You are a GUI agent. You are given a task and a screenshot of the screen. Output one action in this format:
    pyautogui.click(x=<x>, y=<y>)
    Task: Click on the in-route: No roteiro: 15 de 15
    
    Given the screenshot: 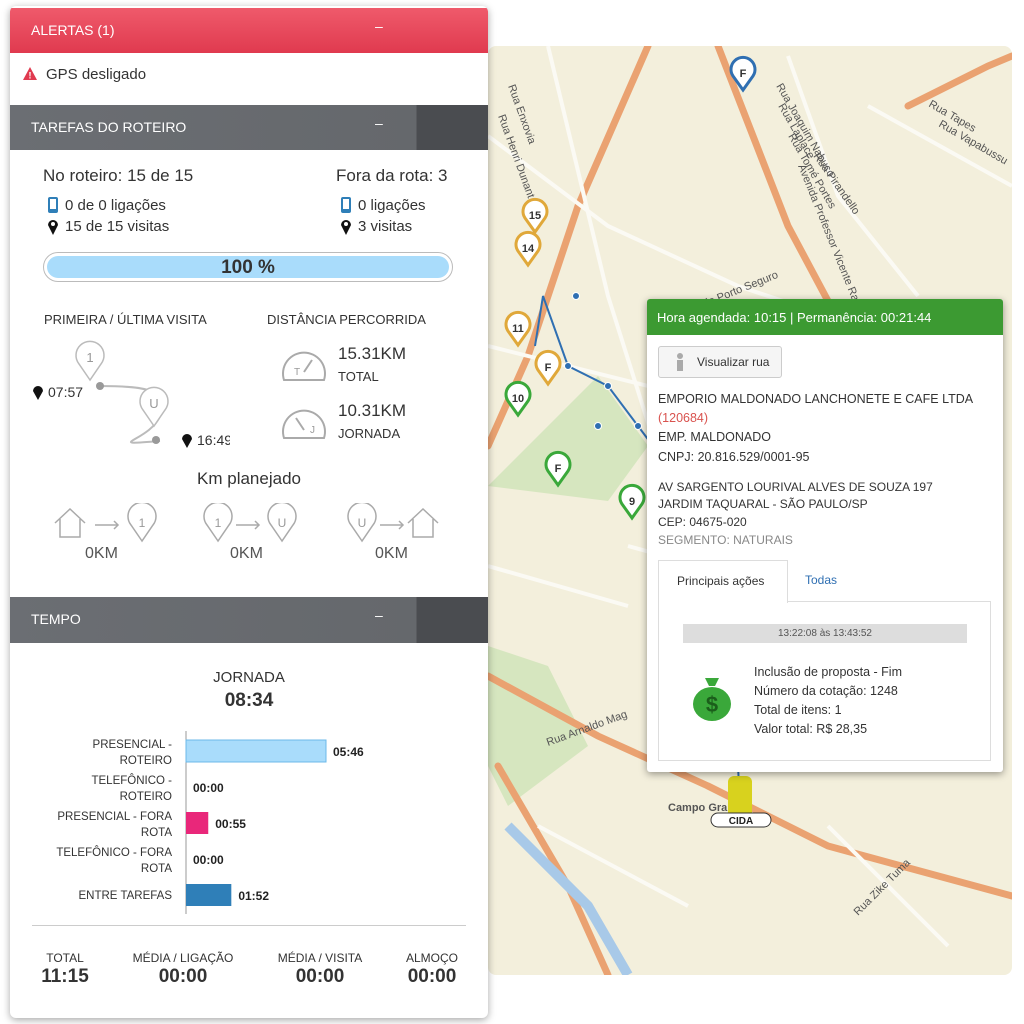 What is the action you would take?
    pyautogui.click(x=118, y=175)
    